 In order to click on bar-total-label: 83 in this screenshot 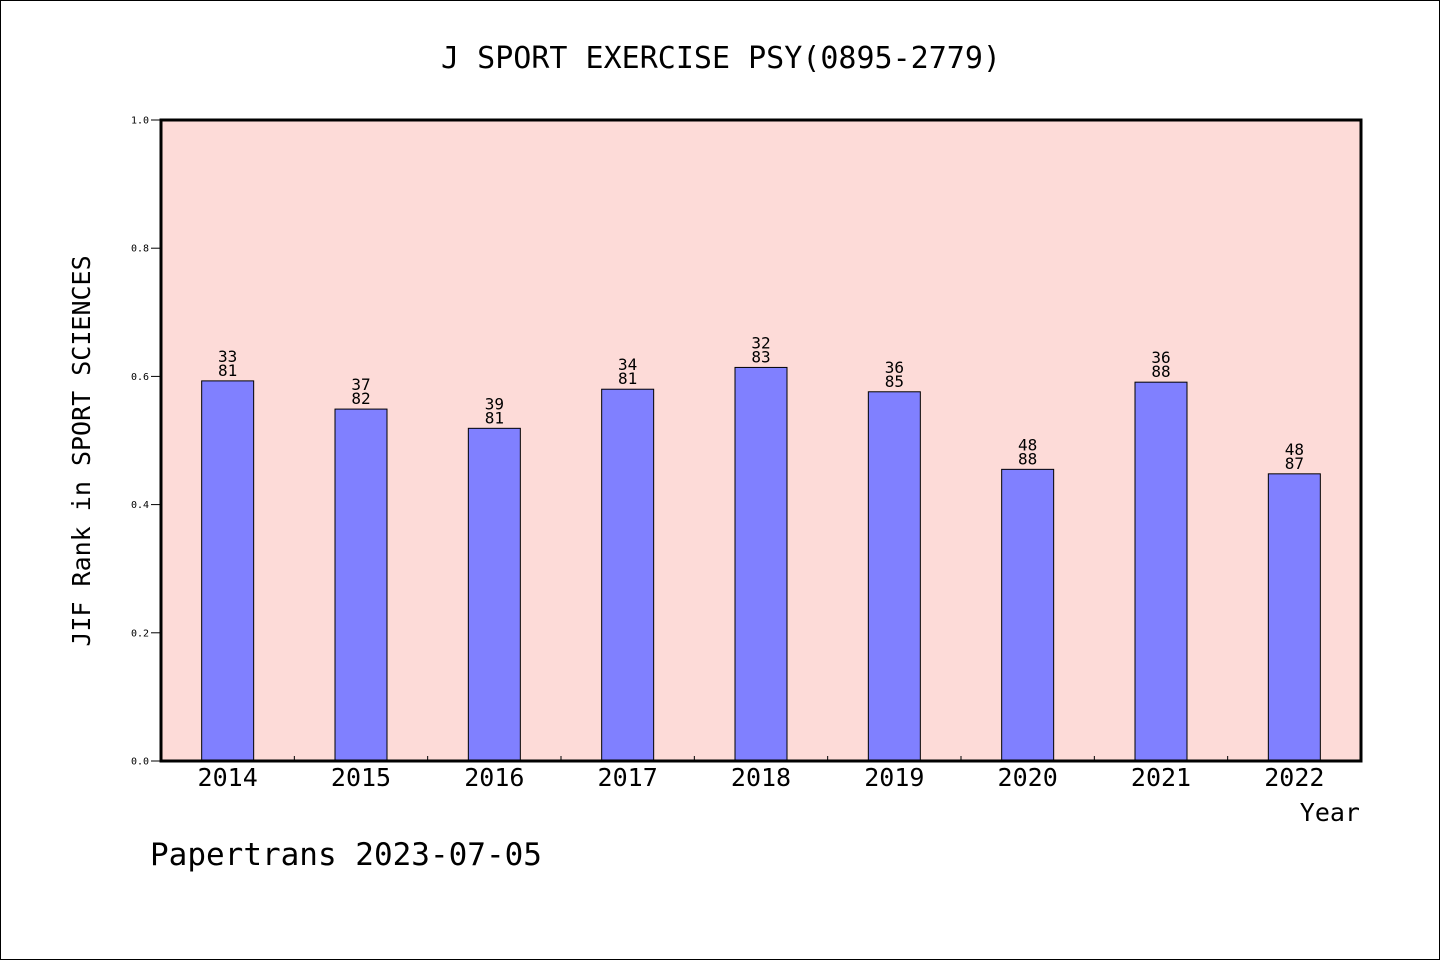, I will do `click(760, 356)`.